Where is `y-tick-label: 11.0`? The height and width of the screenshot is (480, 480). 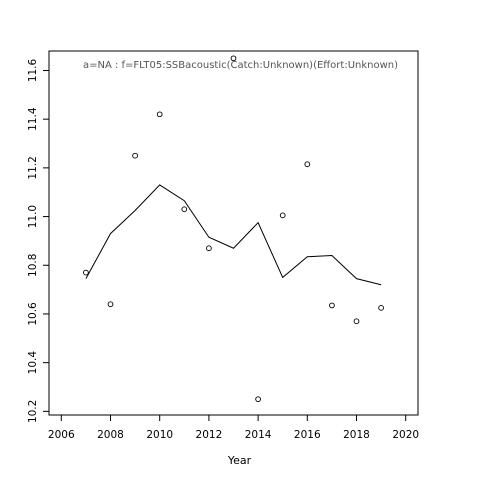 y-tick-label: 11.0 is located at coordinates (33, 216).